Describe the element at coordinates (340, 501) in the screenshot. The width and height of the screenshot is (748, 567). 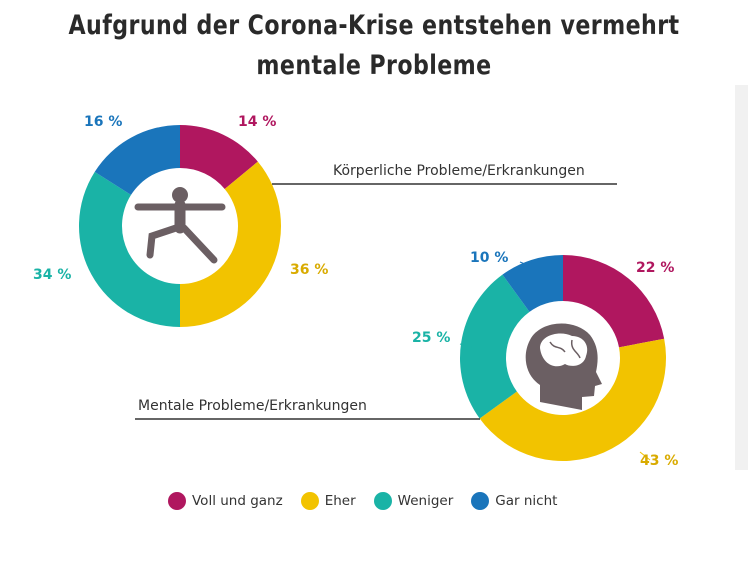
I see `legend-label: Eher` at that location.